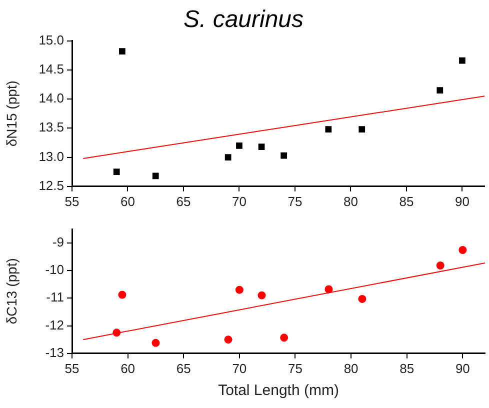  What do you see at coordinates (243, 20) in the screenshot?
I see `chart-title: S. caurinus` at bounding box center [243, 20].